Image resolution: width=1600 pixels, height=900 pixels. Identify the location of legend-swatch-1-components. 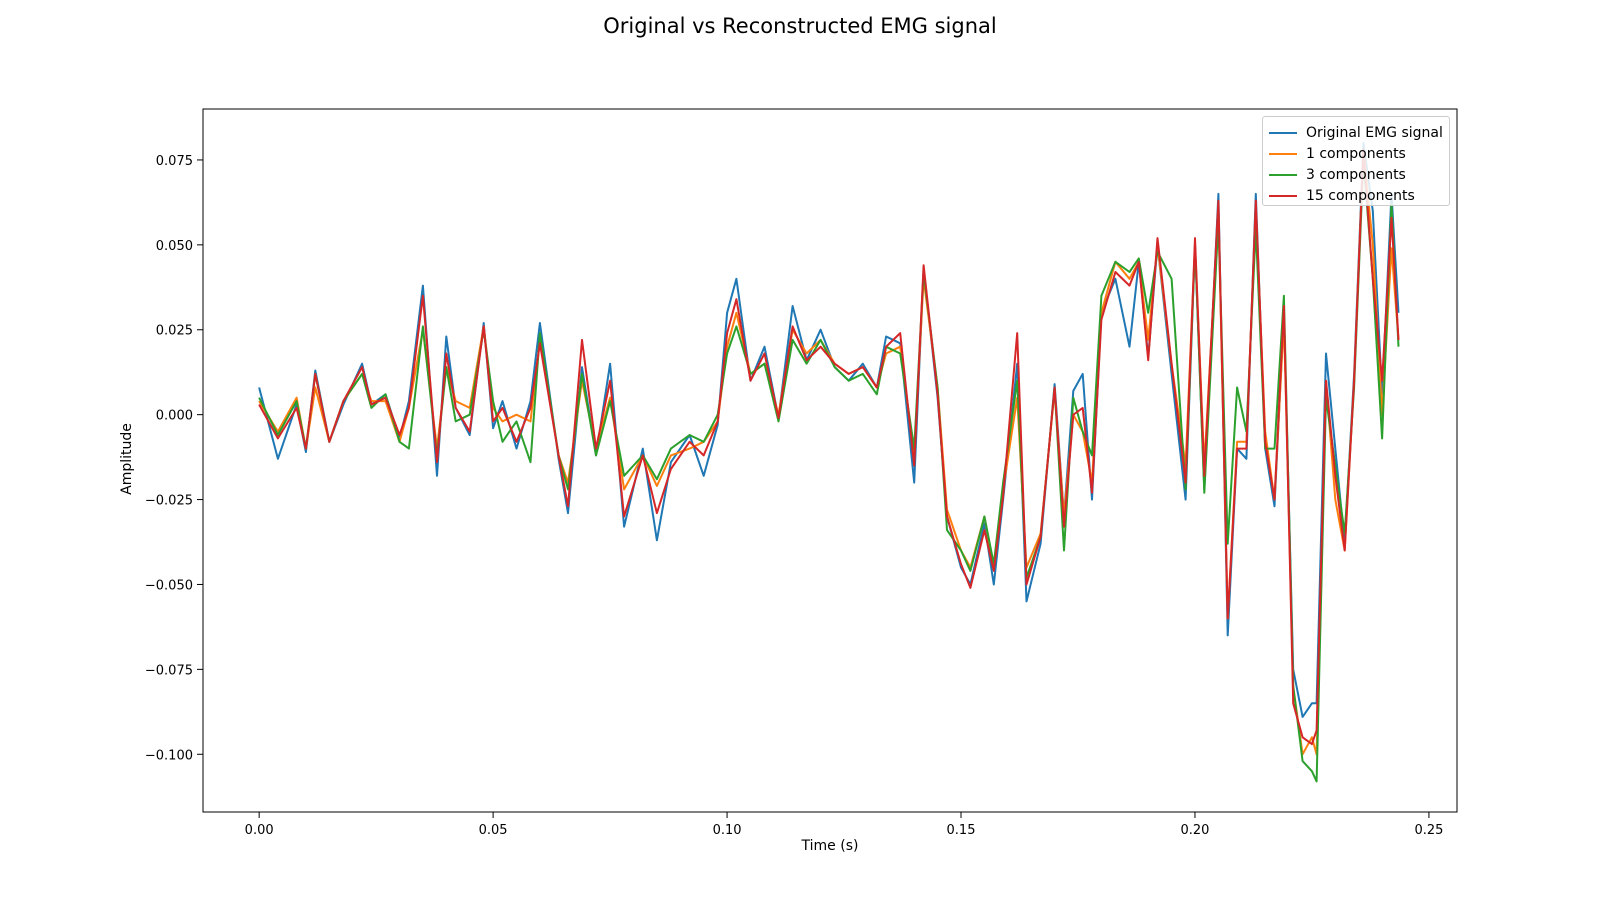
(1283, 154).